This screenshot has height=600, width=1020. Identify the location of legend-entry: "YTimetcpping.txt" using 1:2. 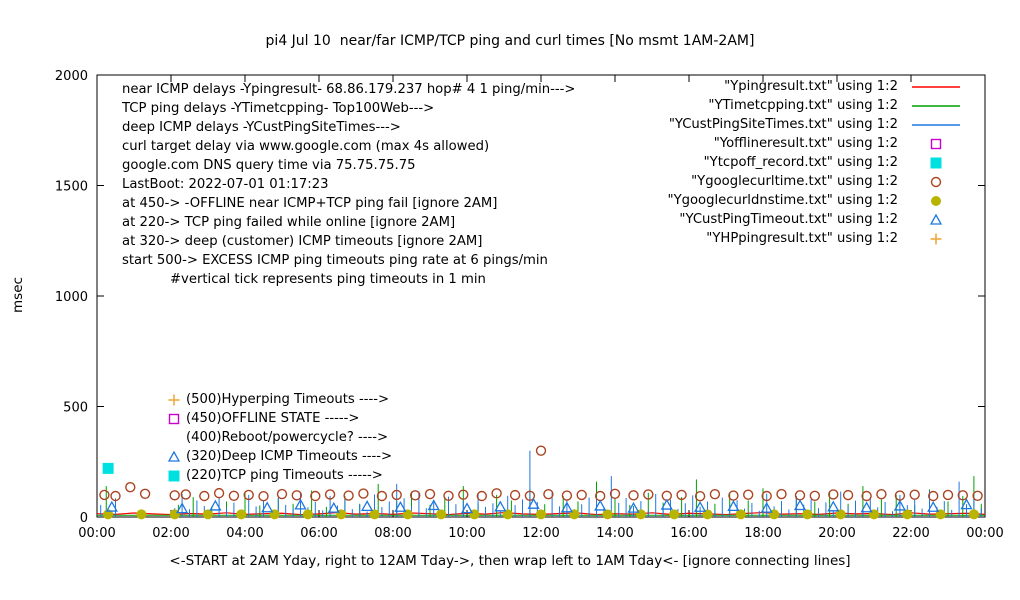
(816, 105).